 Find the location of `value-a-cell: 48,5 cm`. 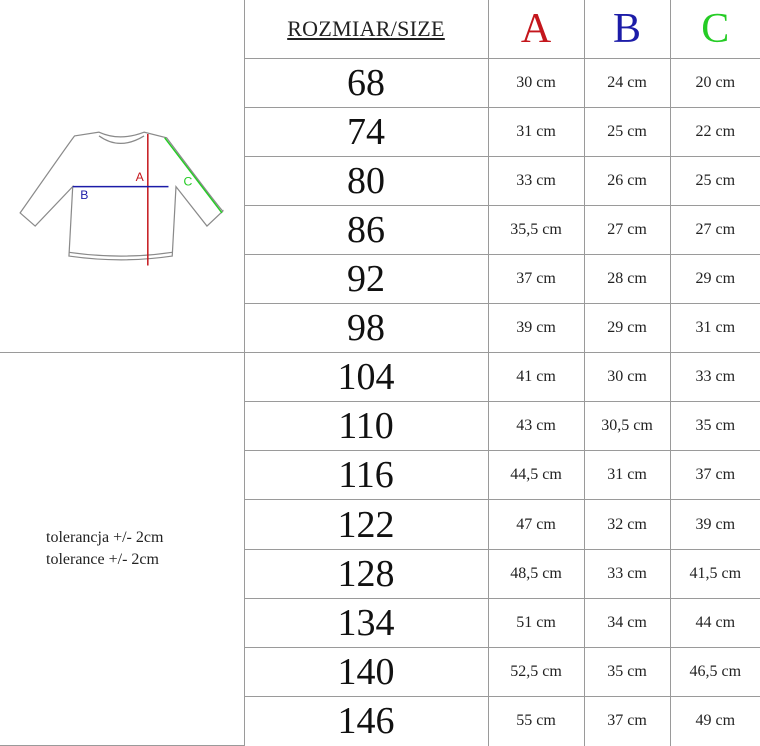

value-a-cell: 48,5 cm is located at coordinates (536, 573).